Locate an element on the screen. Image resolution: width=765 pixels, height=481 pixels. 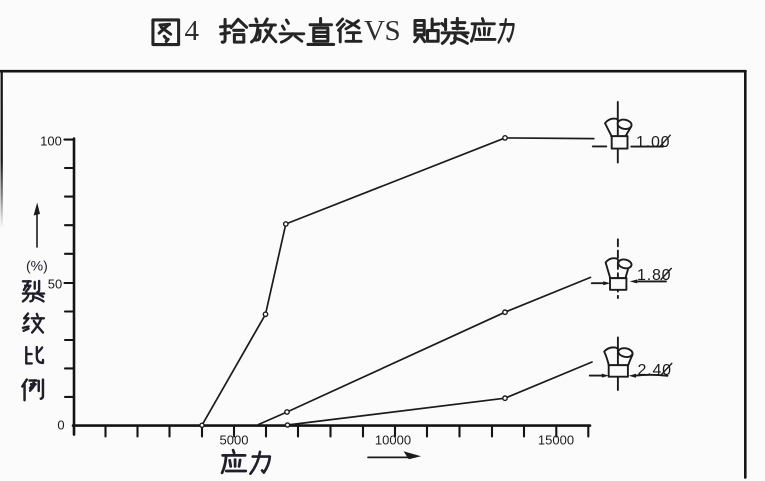
svg-text: 15000 is located at coordinates (556, 440).